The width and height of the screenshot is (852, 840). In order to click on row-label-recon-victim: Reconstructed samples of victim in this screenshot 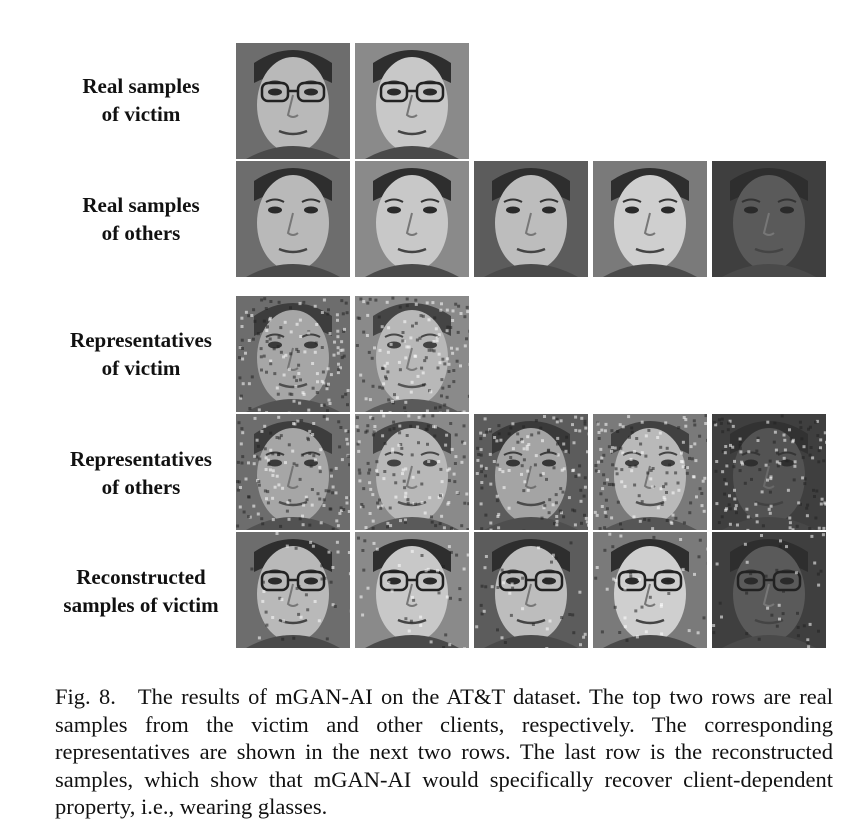, I will do `click(141, 591)`.